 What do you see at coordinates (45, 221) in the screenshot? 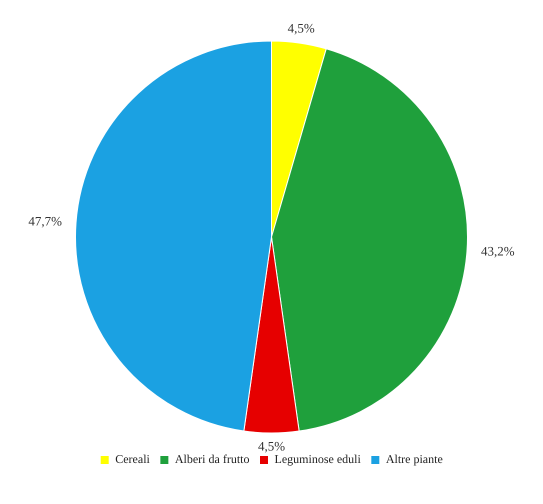
I see `data-label: 47,7%` at bounding box center [45, 221].